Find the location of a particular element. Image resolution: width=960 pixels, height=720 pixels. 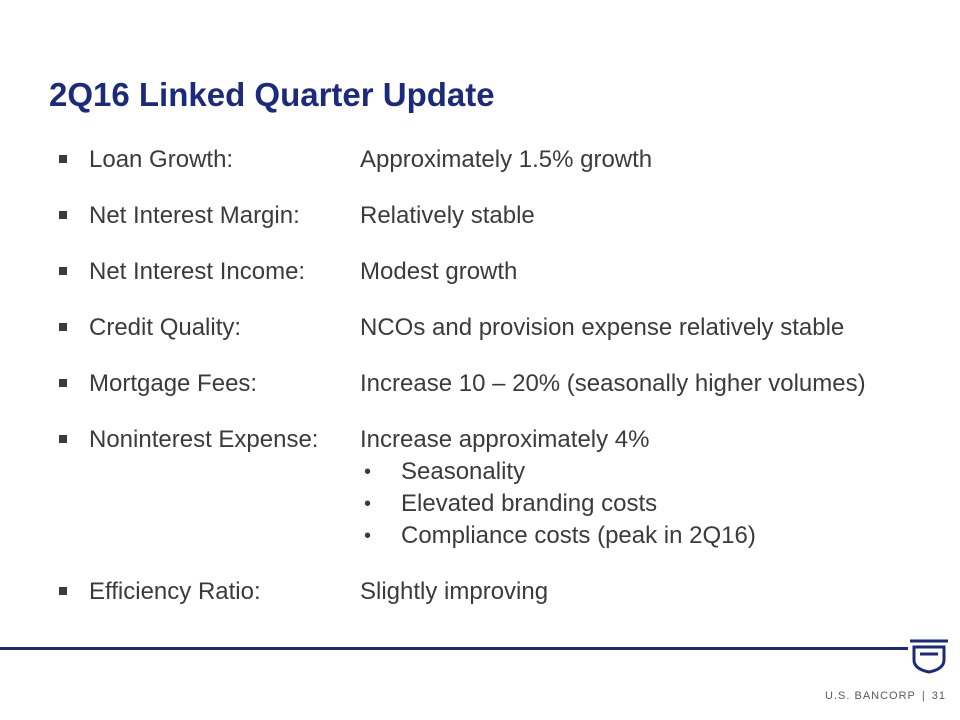

usbank-shield-icon is located at coordinates (929, 656).